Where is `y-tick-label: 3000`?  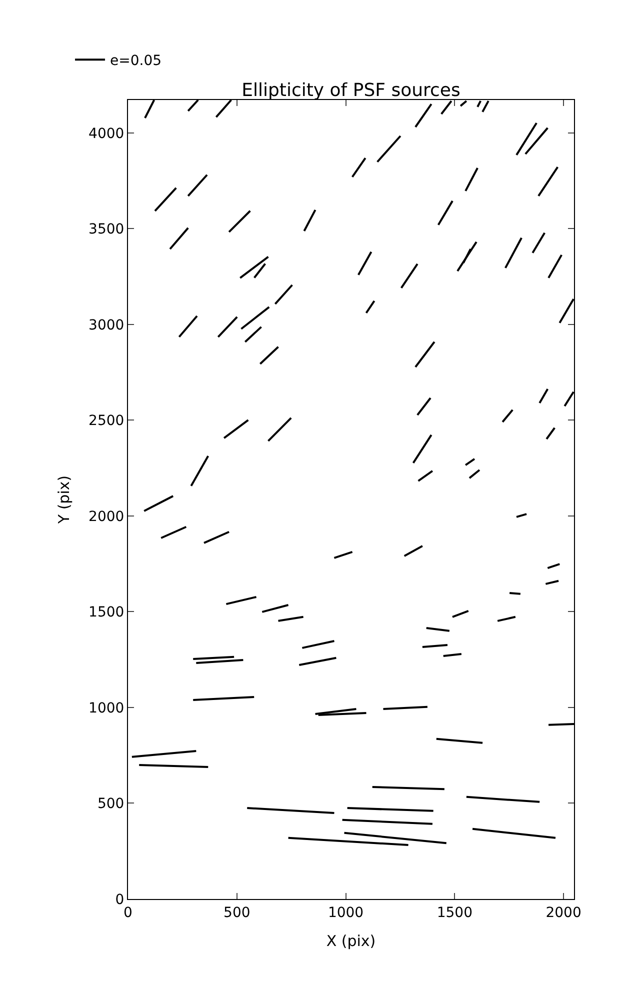 y-tick-label: 3000 is located at coordinates (106, 325).